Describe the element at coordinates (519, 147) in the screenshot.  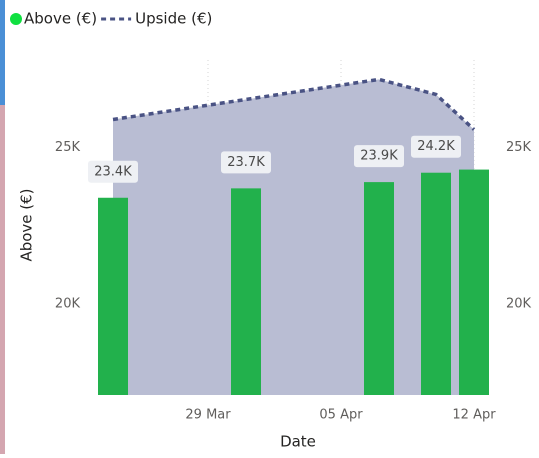
I see `y2-tick-label: 25K` at that location.